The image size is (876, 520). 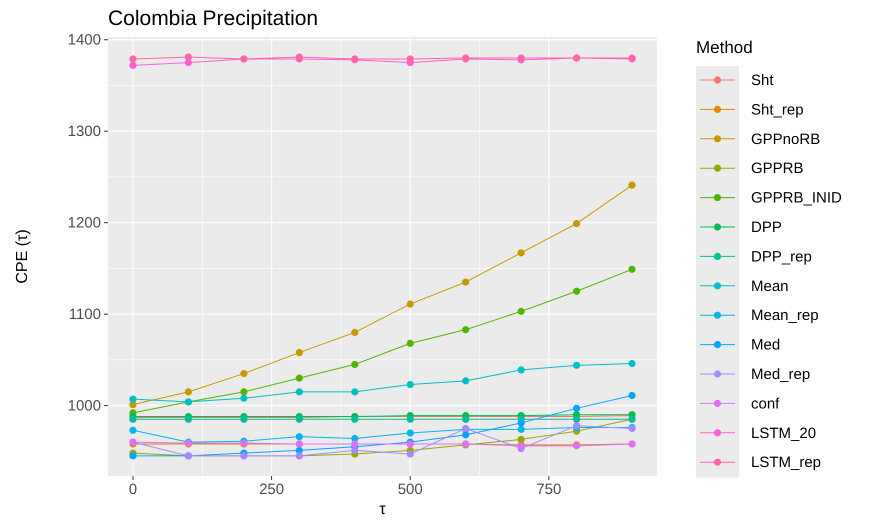 What do you see at coordinates (724, 47) in the screenshot?
I see `legend-title: Method` at bounding box center [724, 47].